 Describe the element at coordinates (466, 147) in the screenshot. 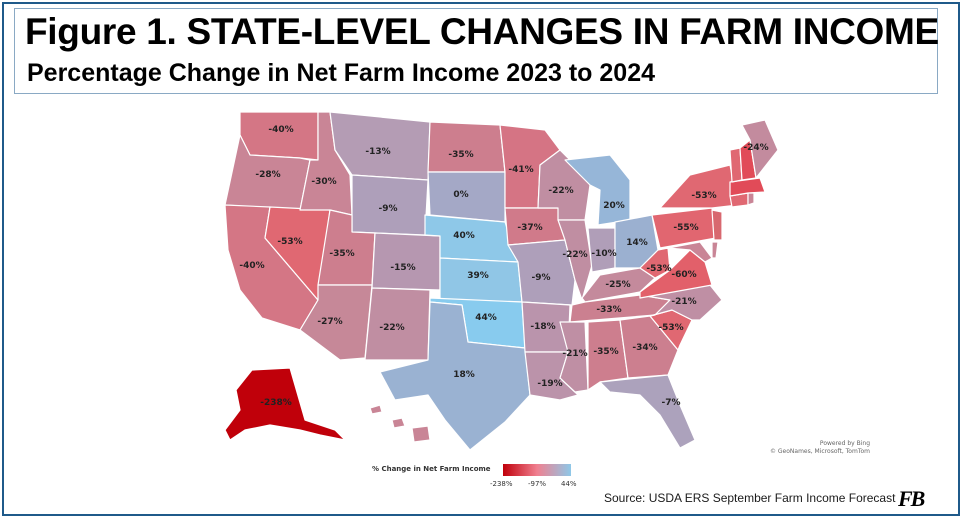

I see `state-ND` at that location.